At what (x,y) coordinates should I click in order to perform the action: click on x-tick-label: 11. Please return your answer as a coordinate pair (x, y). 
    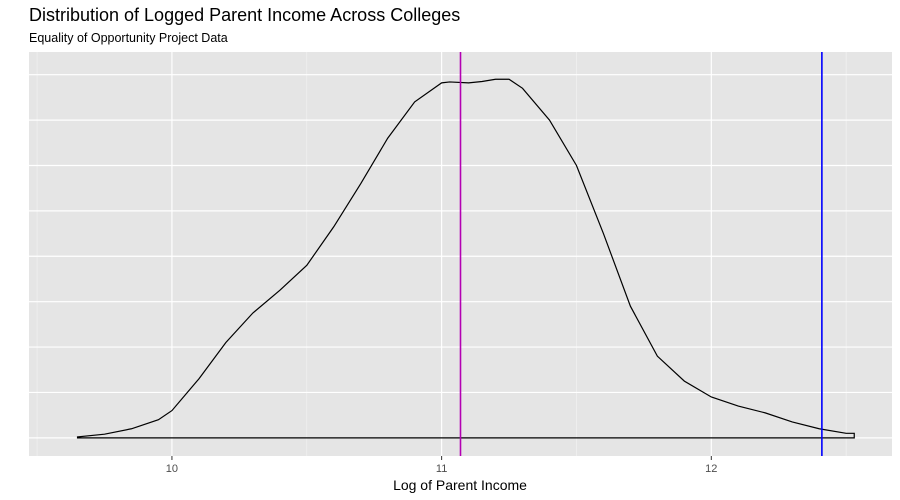
    Looking at the image, I should click on (441, 469).